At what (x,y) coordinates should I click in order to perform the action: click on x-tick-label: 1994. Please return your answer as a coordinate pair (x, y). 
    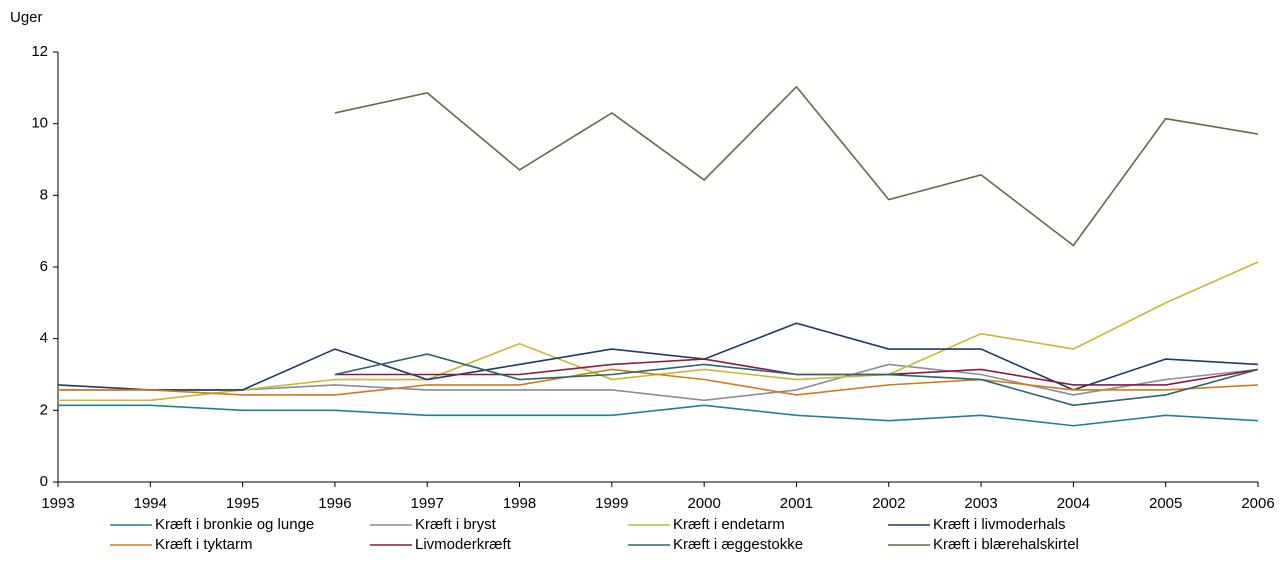
    Looking at the image, I should click on (150, 503).